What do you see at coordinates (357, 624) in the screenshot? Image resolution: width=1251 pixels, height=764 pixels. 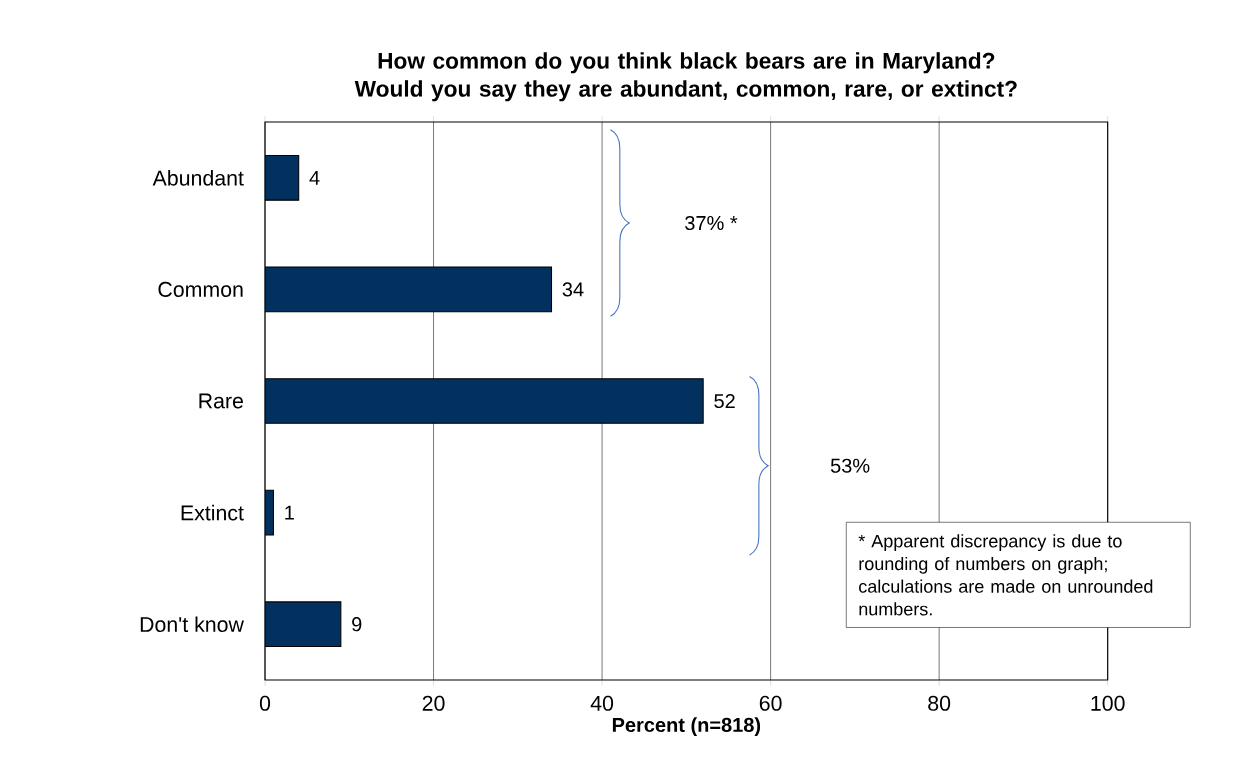 I see `data-label: 9` at bounding box center [357, 624].